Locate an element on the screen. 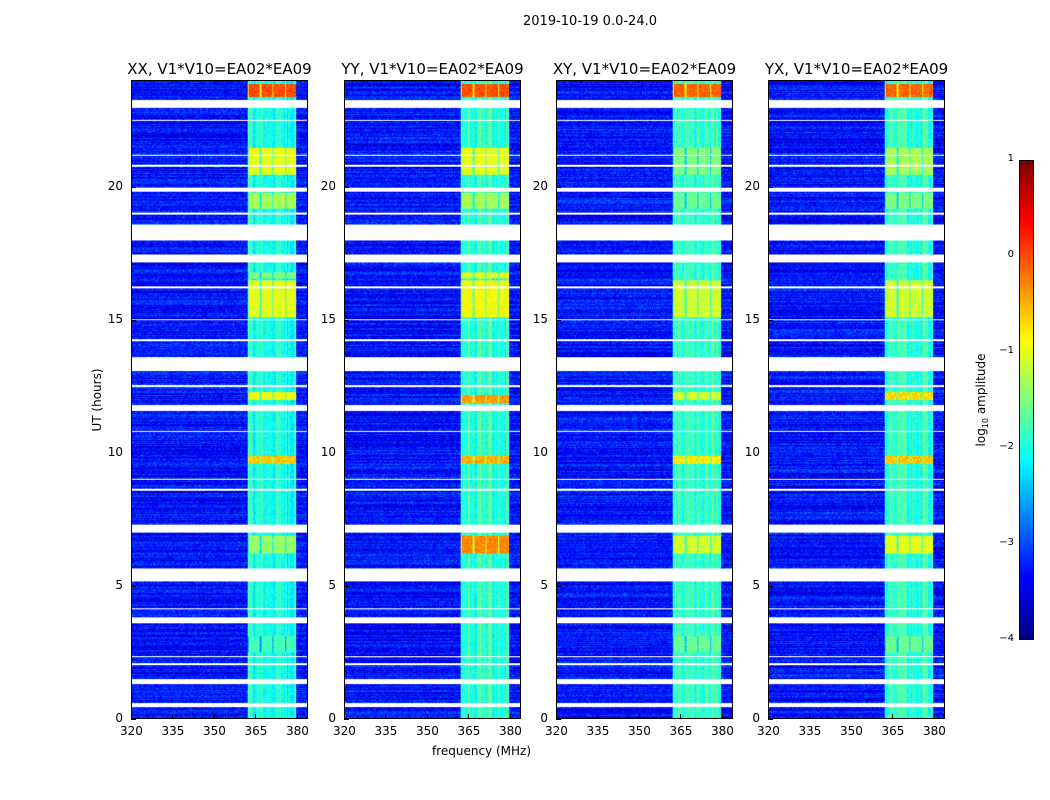 The width and height of the screenshot is (1050, 800). panel-title: XY, V1*V10=EA02*EA09 is located at coordinates (644, 69).